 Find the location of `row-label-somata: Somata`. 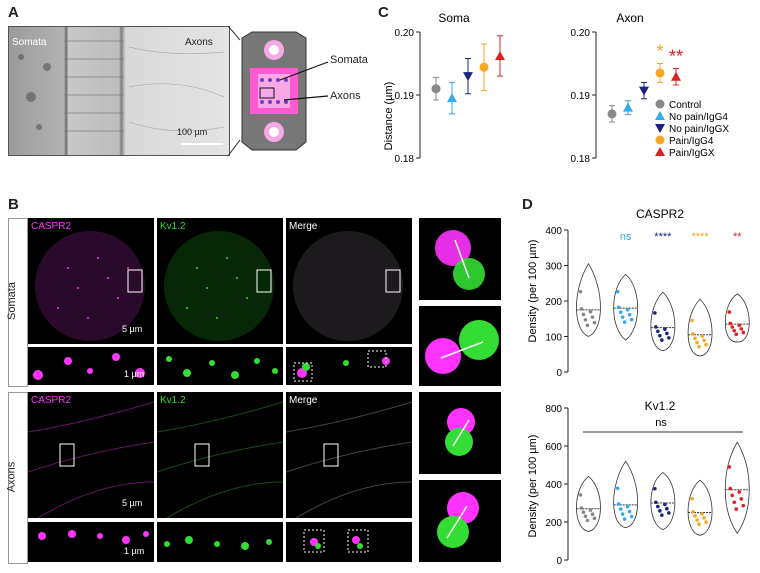

row-label-somata: Somata is located at coordinates (11, 301).